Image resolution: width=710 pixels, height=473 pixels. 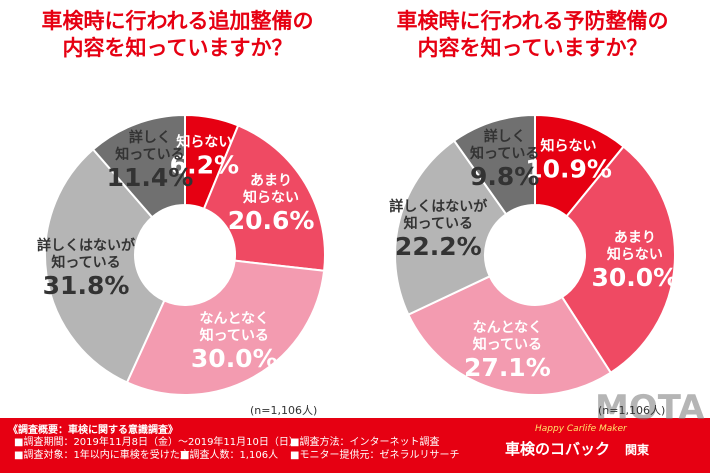 What do you see at coordinates (532, 21) in the screenshot?
I see `title-line: 車検時に行われる予防整備の` at bounding box center [532, 21].